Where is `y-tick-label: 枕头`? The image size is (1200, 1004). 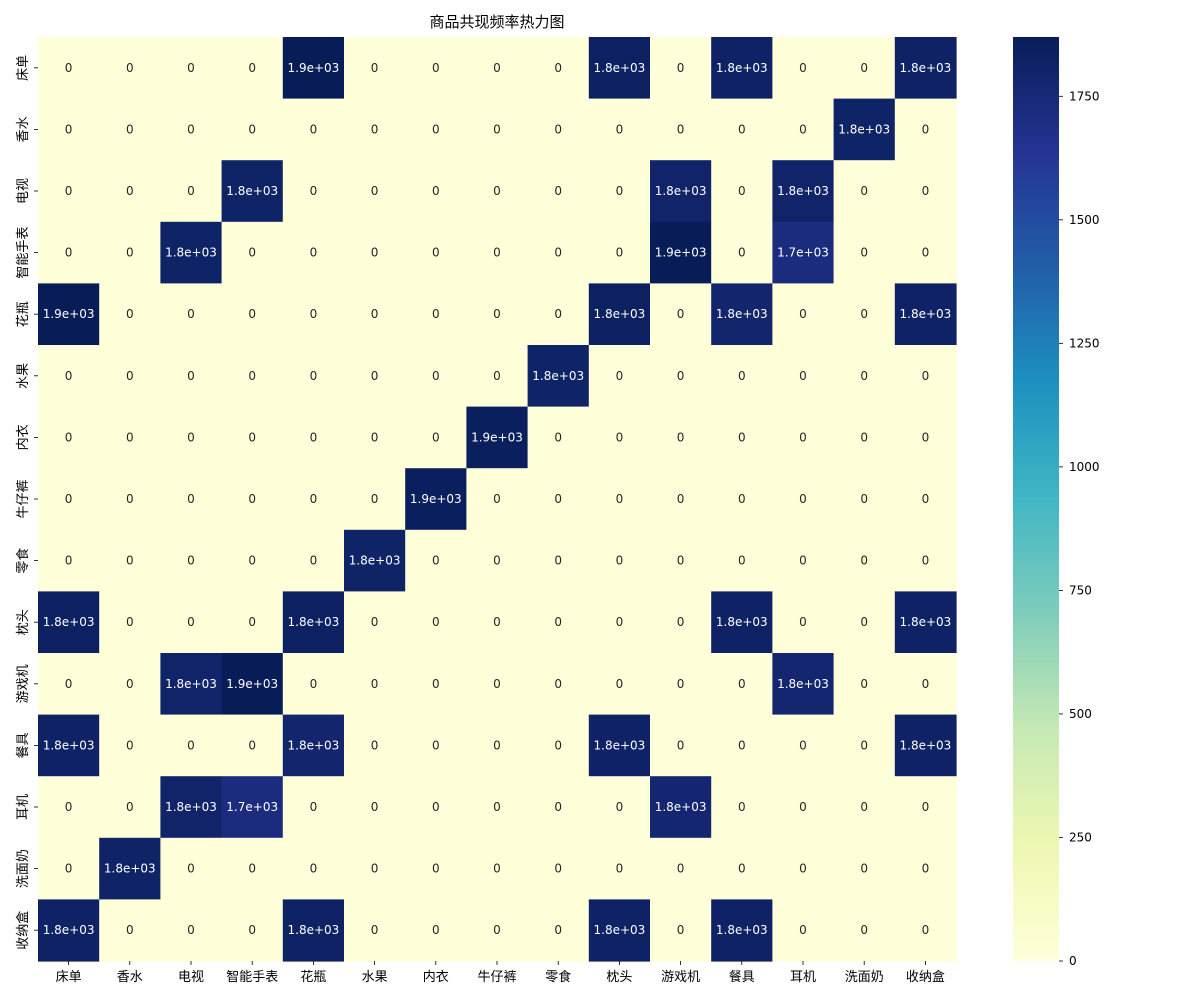 y-tick-label: 枕头 is located at coordinates (23, 622).